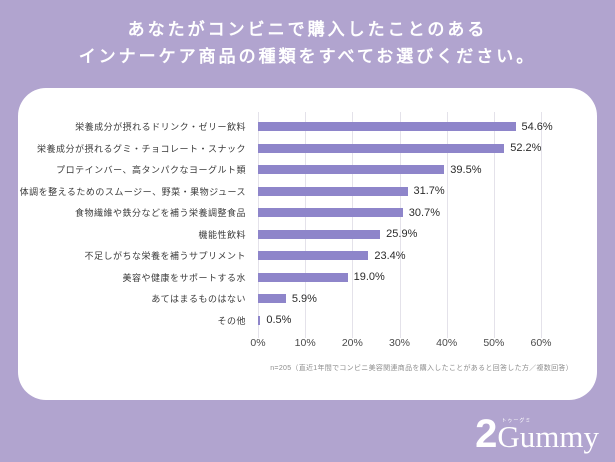  I want to click on chart-row: あてはまるものはない 5.9%, so click(307, 299).